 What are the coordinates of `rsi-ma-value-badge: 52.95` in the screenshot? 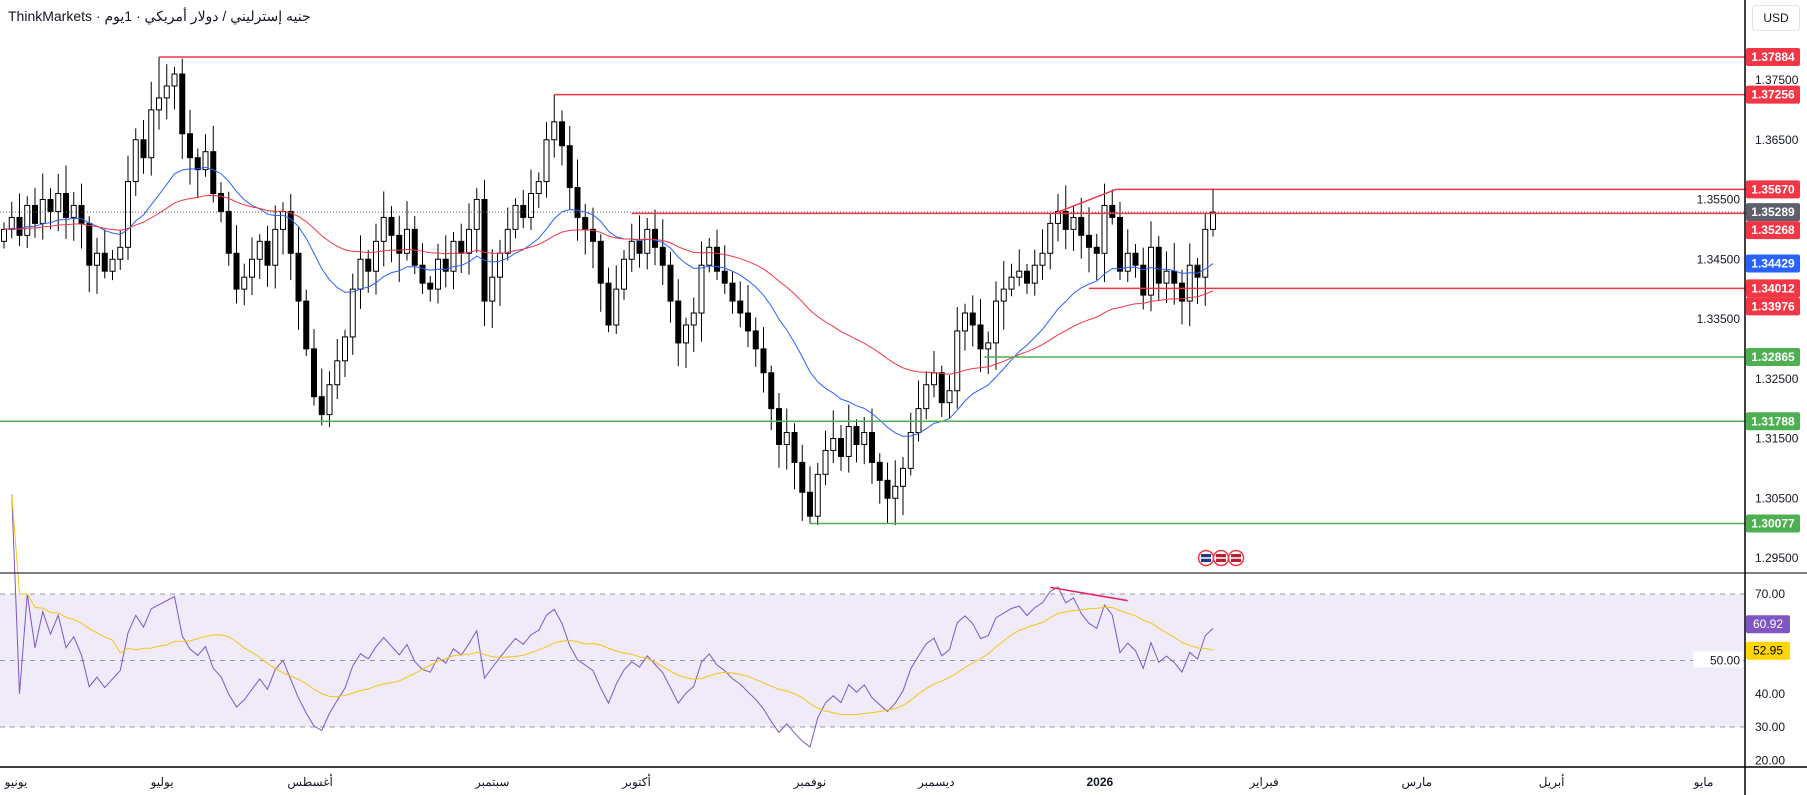 It's located at (1768, 650).